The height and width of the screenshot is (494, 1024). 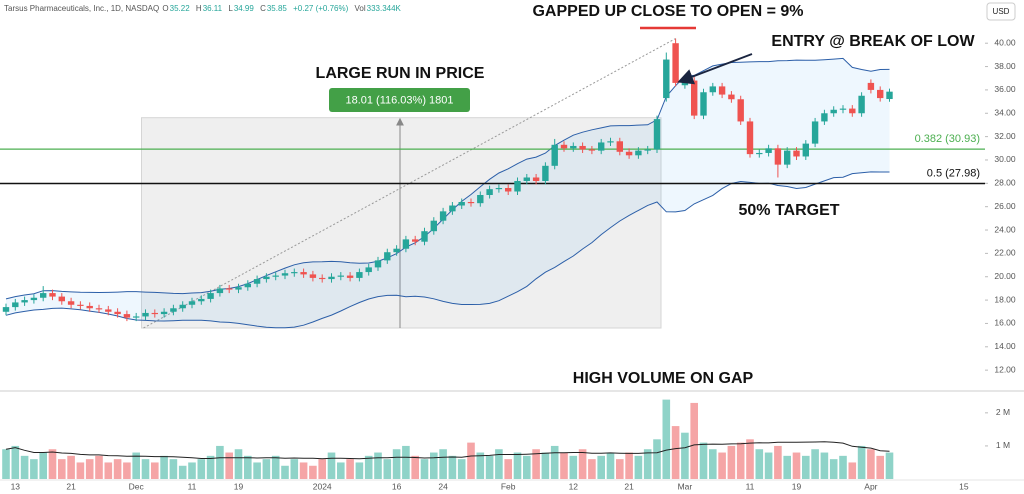 I want to click on x-tick-label: 15, so click(x=964, y=486).